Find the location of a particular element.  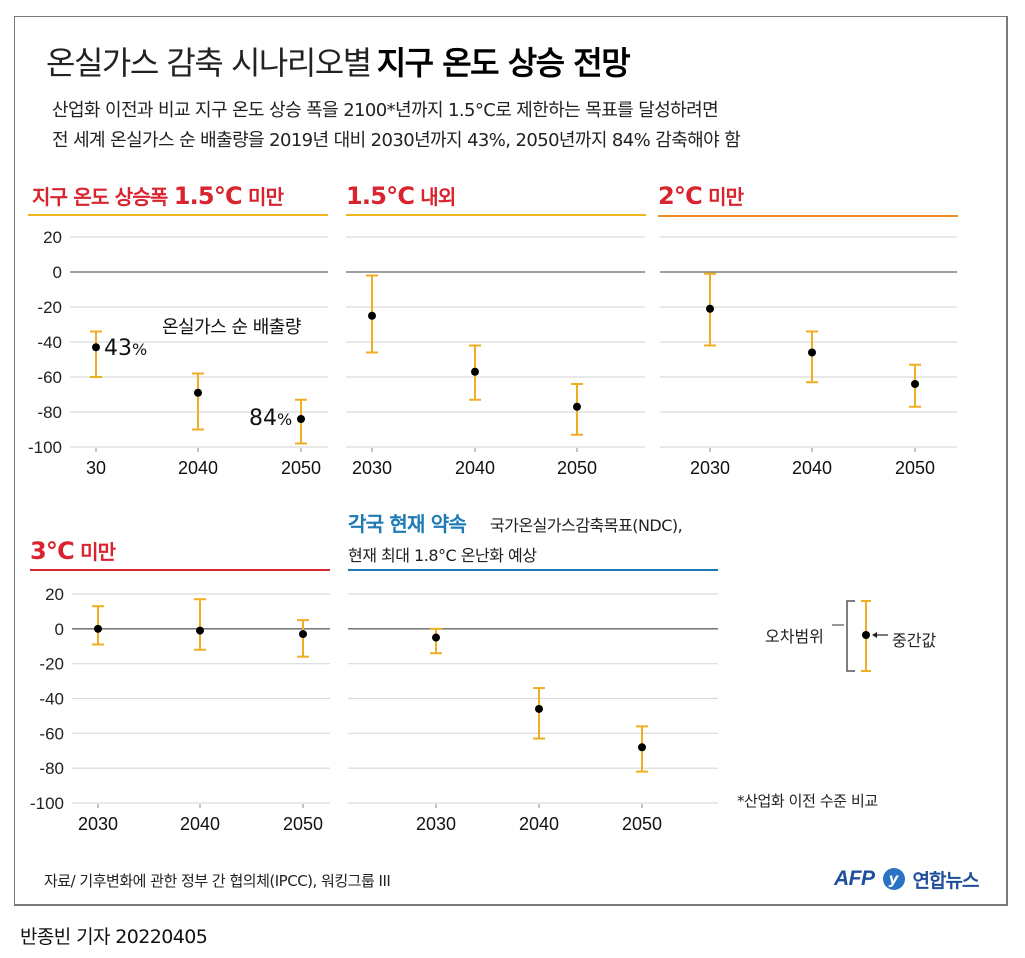

panel-subtitle-ndc-2: 현재 최대 1.8°C 온난화 예상 is located at coordinates (442, 555).